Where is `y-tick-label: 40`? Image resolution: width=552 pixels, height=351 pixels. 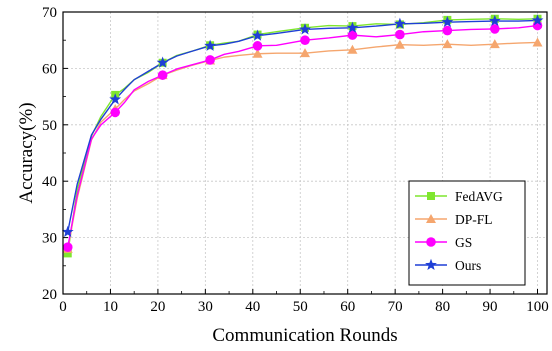
y-tick-label: 40 is located at coordinates (49, 182).